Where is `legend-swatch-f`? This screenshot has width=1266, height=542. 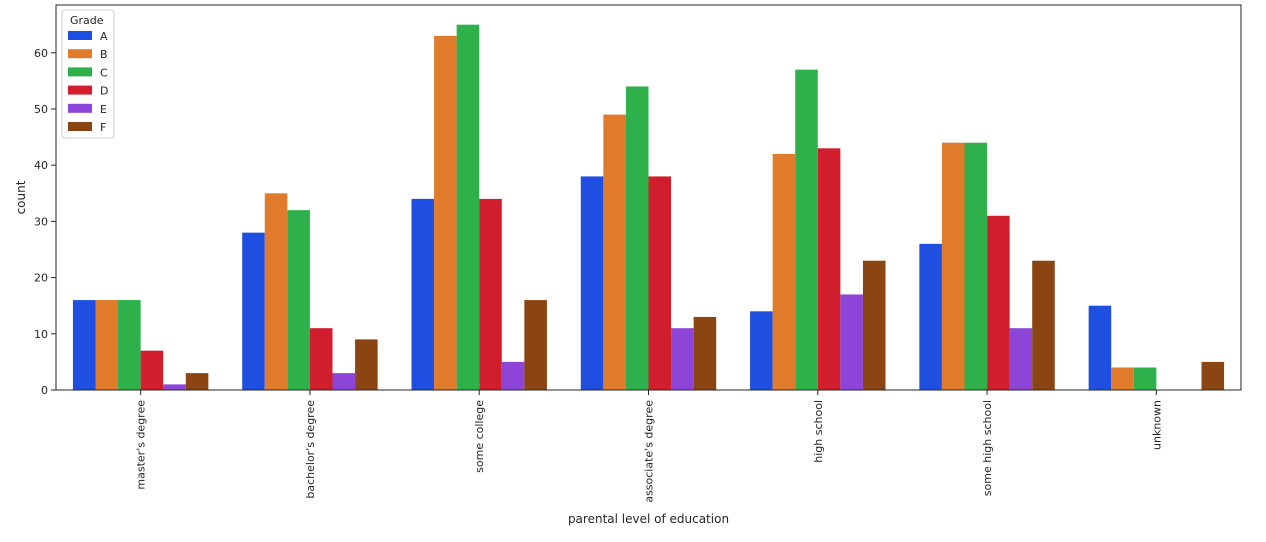
legend-swatch-f is located at coordinates (80, 126).